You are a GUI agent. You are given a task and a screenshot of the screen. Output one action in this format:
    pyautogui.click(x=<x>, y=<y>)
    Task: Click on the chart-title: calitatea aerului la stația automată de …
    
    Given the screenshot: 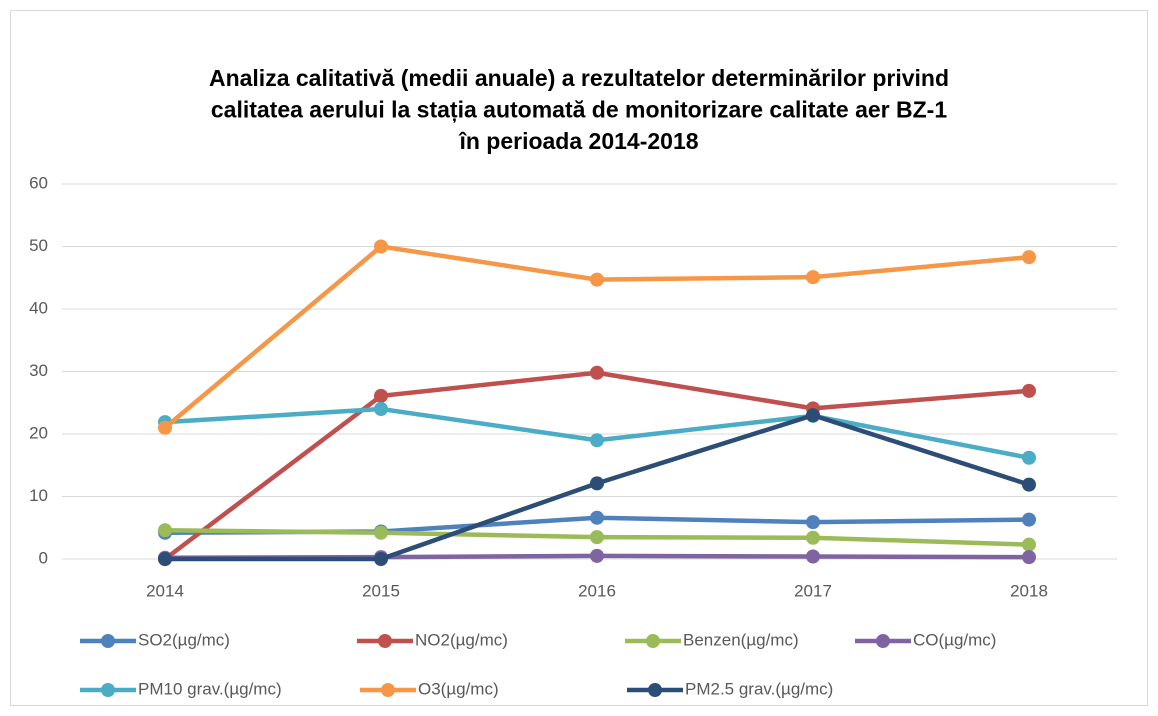 What is the action you would take?
    pyautogui.click(x=579, y=110)
    